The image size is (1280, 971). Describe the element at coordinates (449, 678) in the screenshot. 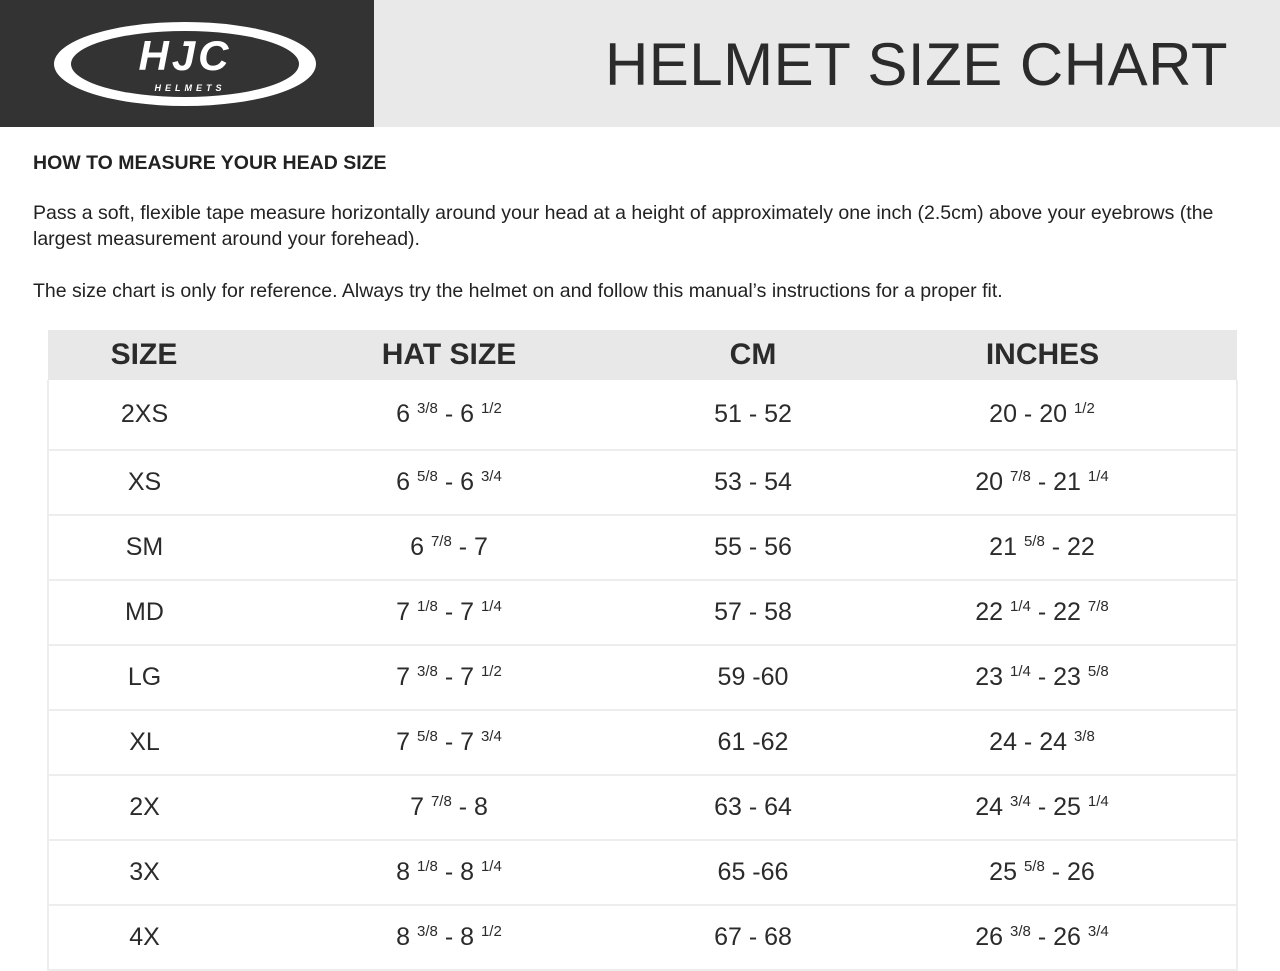

I see `hat-size-cell: 7 3/8 - 7 1/2` at that location.